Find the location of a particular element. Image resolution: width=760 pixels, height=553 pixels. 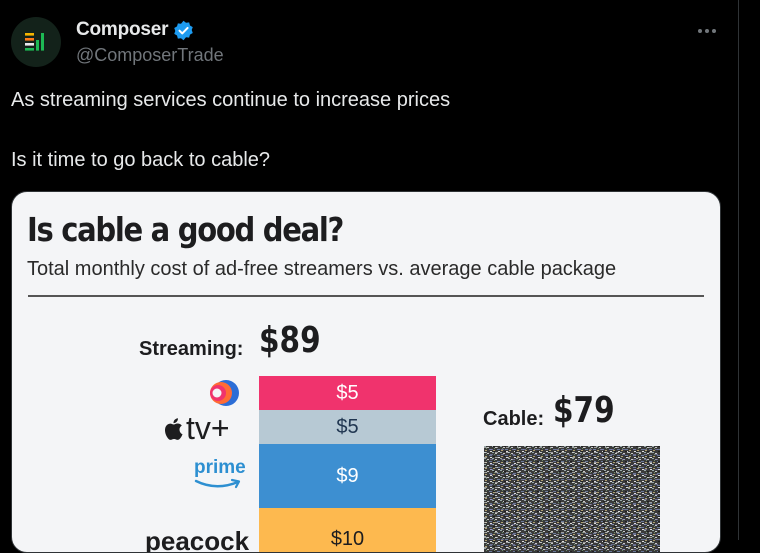

streaming-label: Streaming: is located at coordinates (191, 349).